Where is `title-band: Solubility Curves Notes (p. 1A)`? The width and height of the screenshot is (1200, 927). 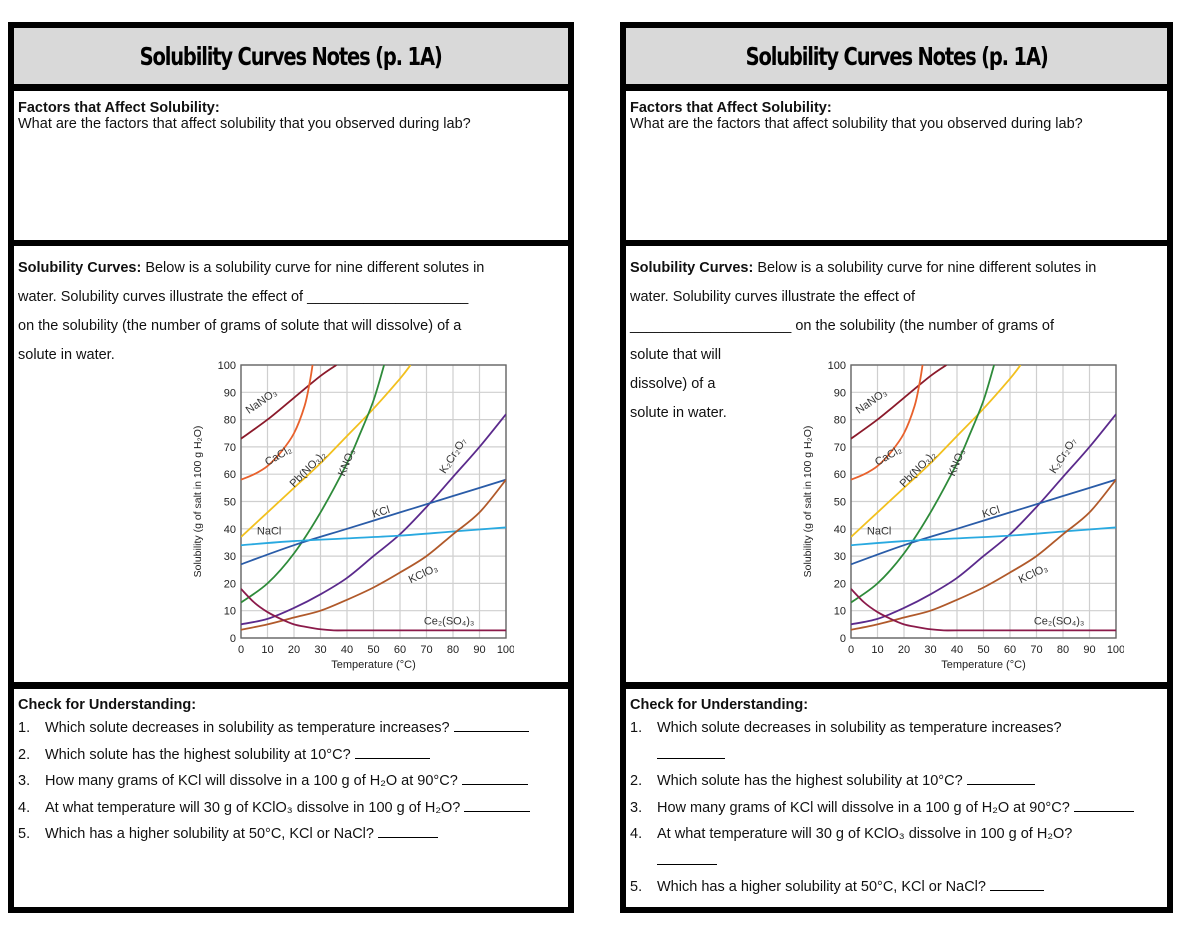
title-band: Solubility Curves Notes (p. 1A) is located at coordinates (896, 56).